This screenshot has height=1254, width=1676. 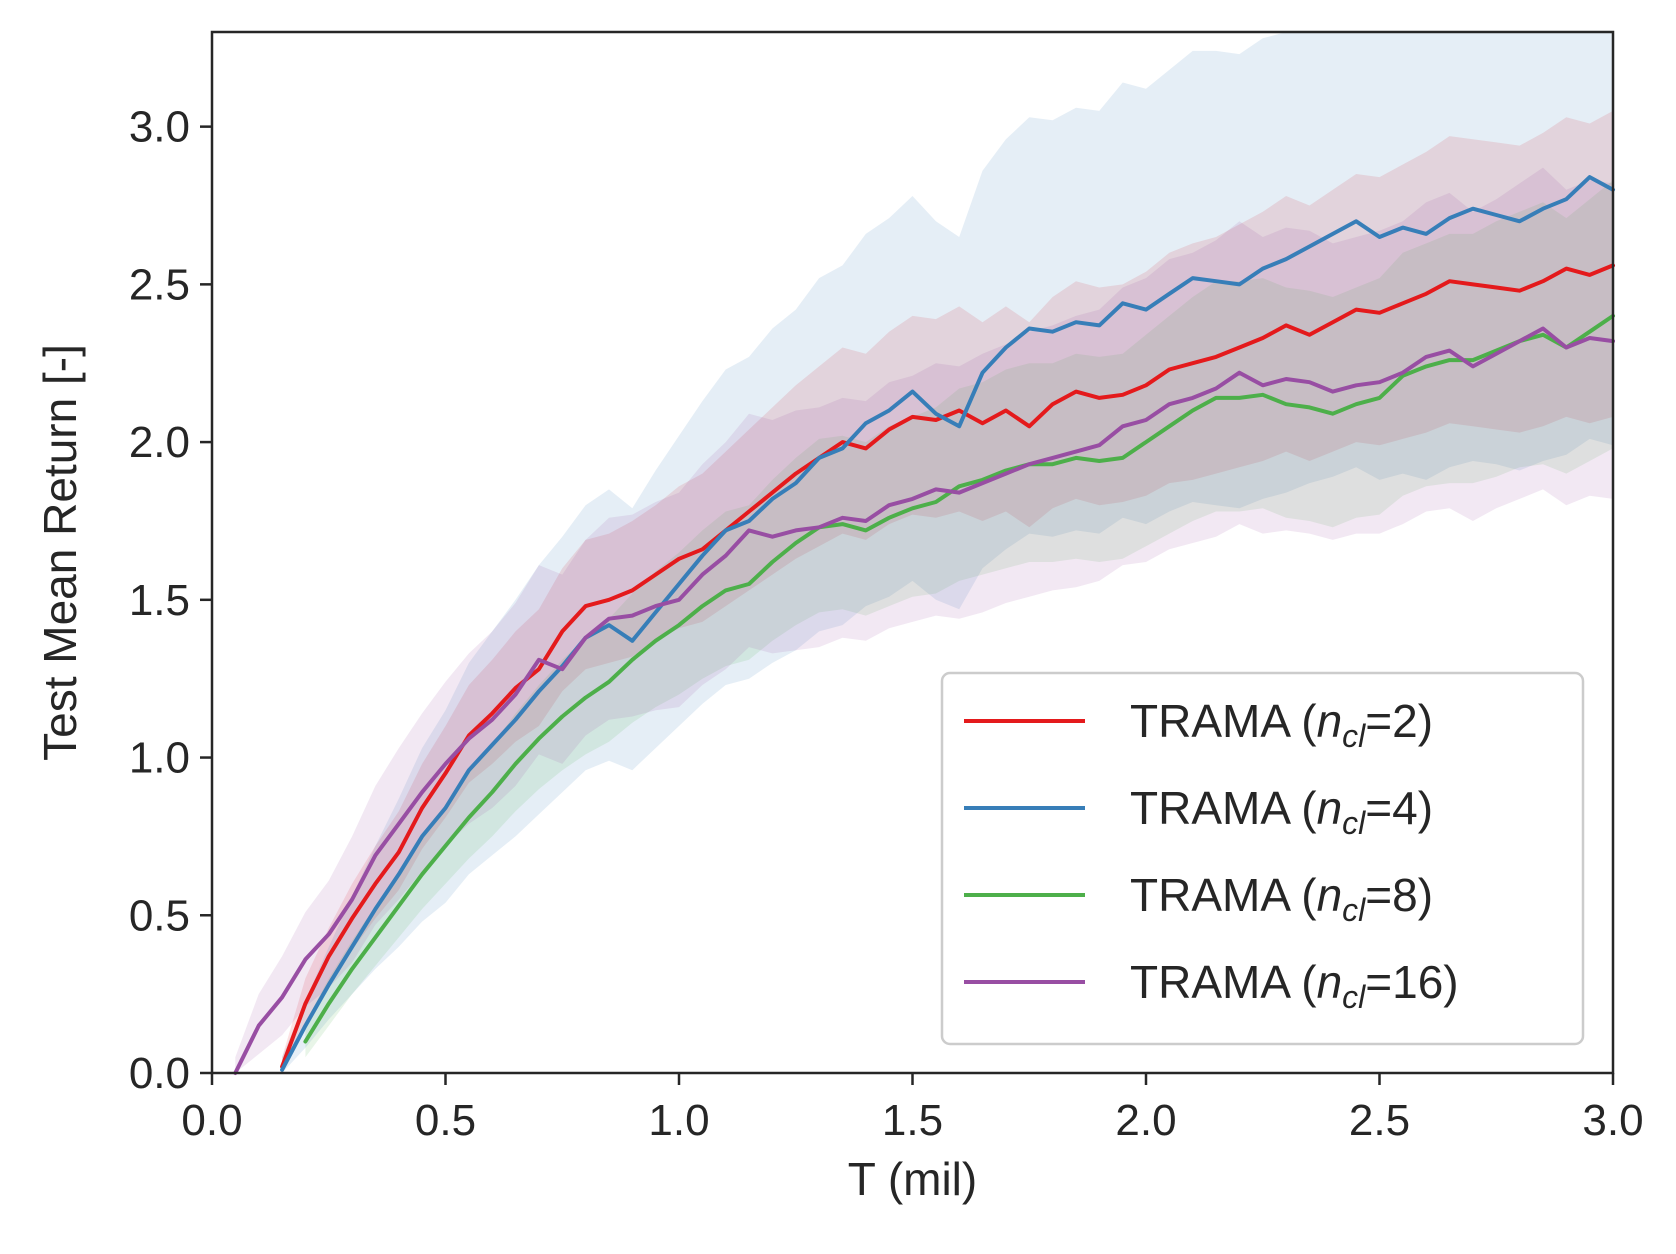 I want to click on legend-label-2: TRAMA (ncl=4), so click(x=1281, y=811).